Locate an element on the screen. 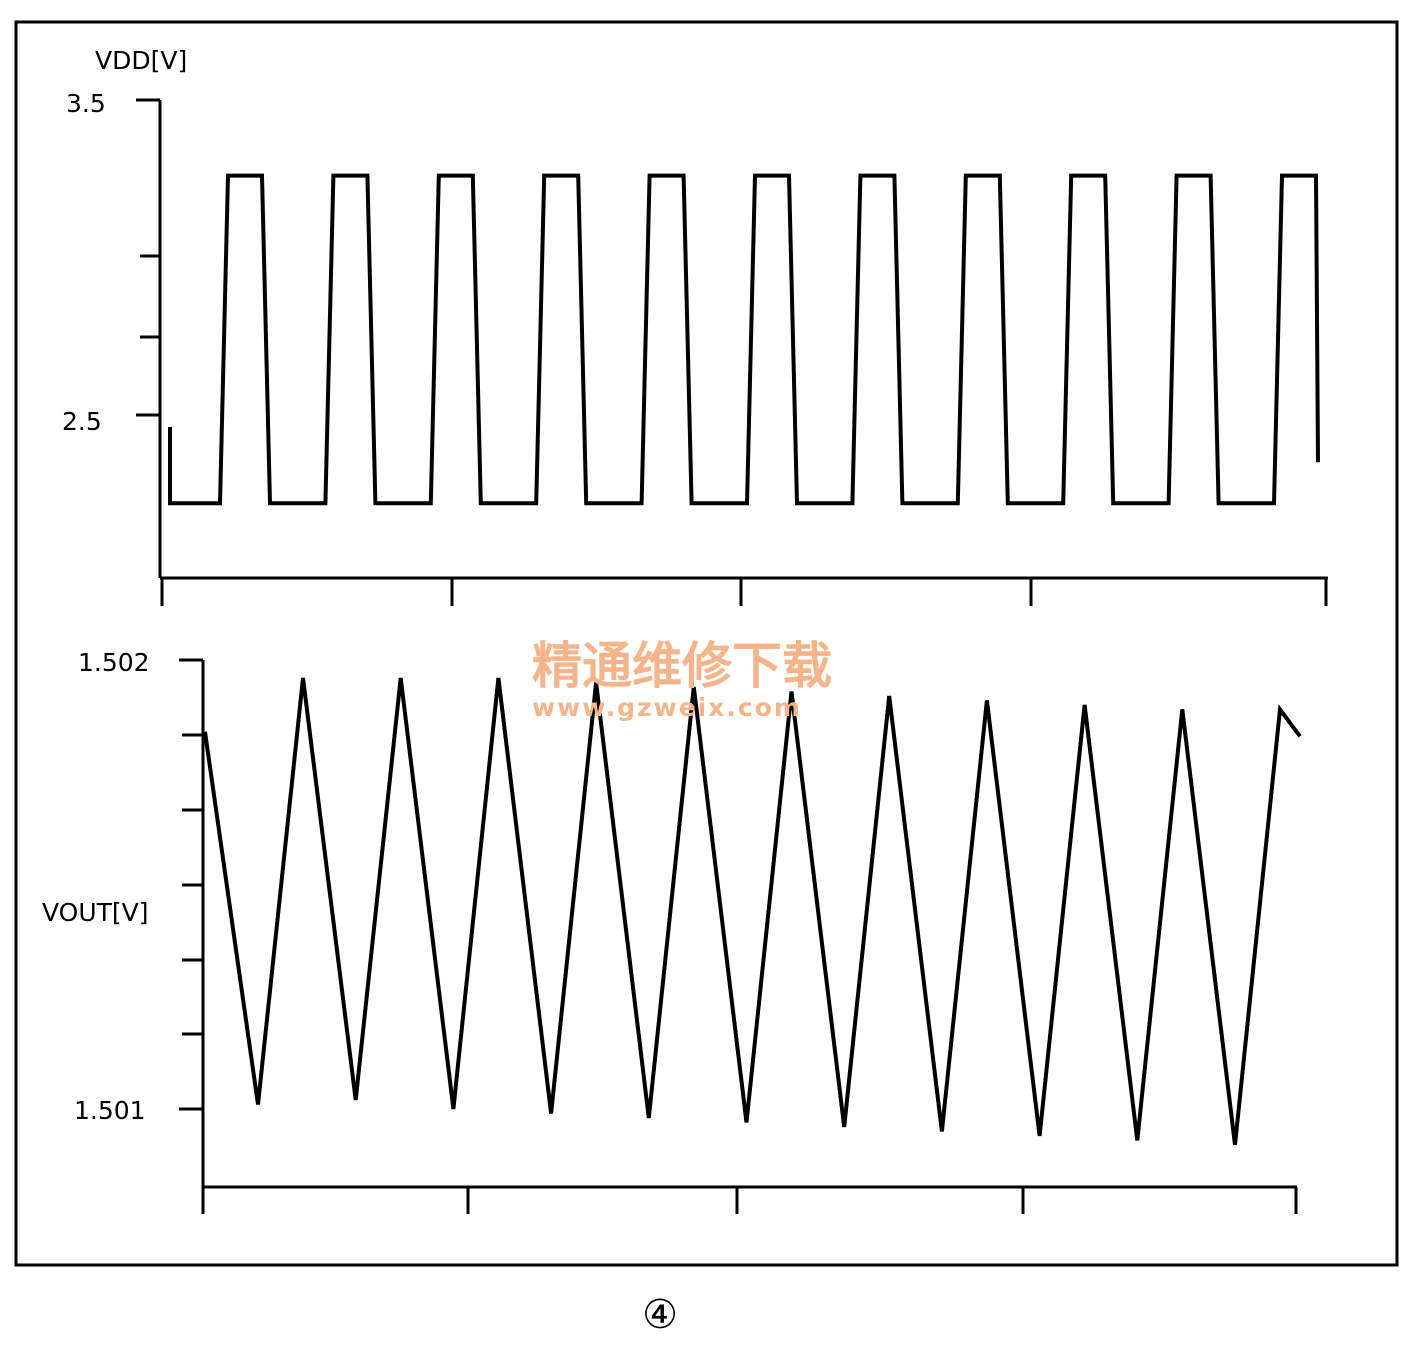 This screenshot has width=1411, height=1356. vdd-ytick-label-bottom: 2.5 is located at coordinates (82, 421).